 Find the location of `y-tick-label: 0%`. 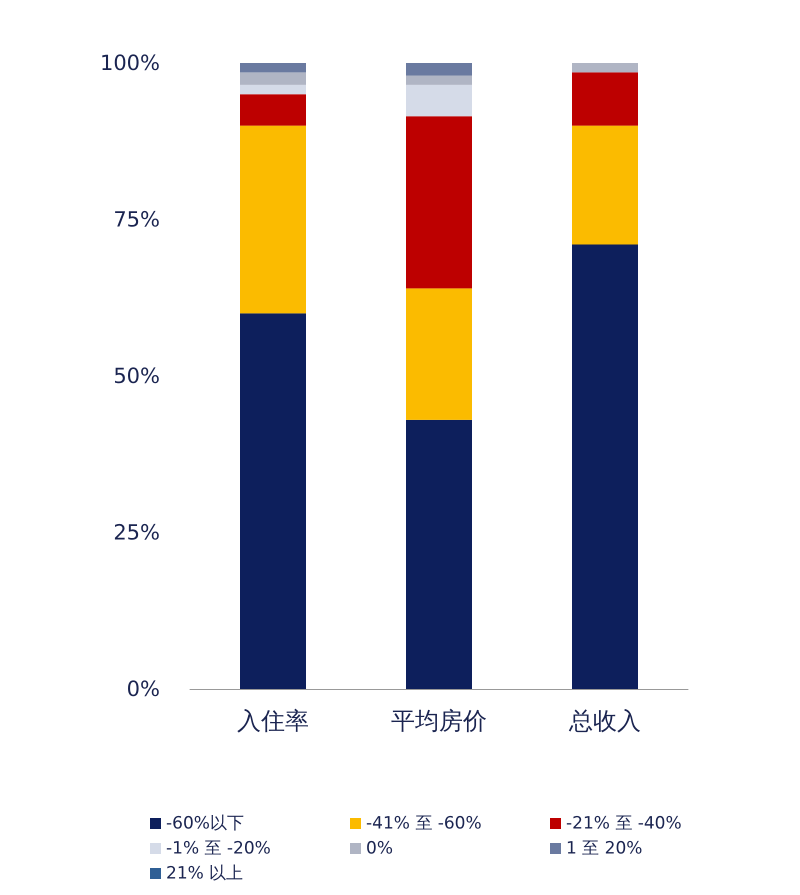

y-tick-label: 0% is located at coordinates (143, 689).